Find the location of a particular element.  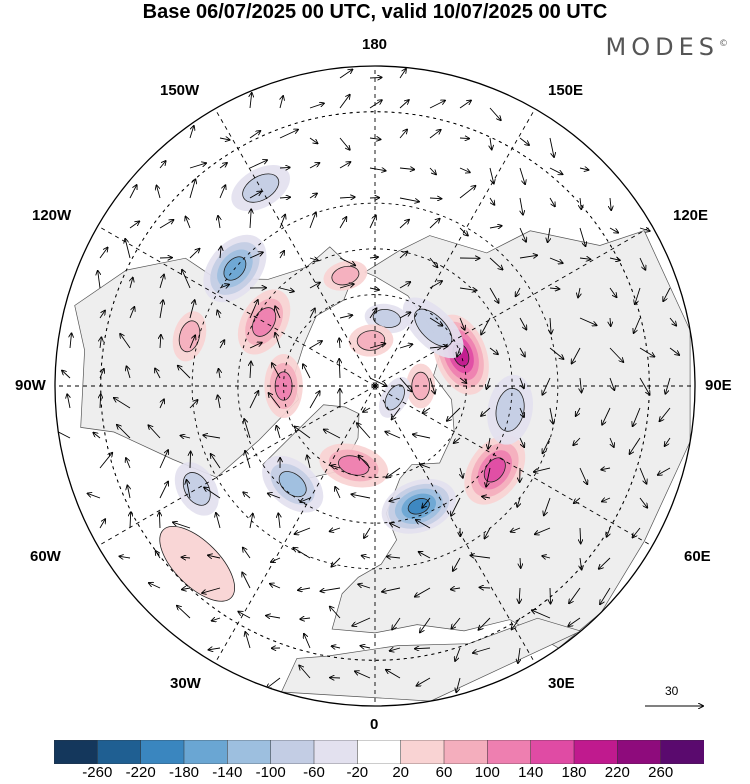

colorbar-tick-label: -220 is located at coordinates (141, 772).